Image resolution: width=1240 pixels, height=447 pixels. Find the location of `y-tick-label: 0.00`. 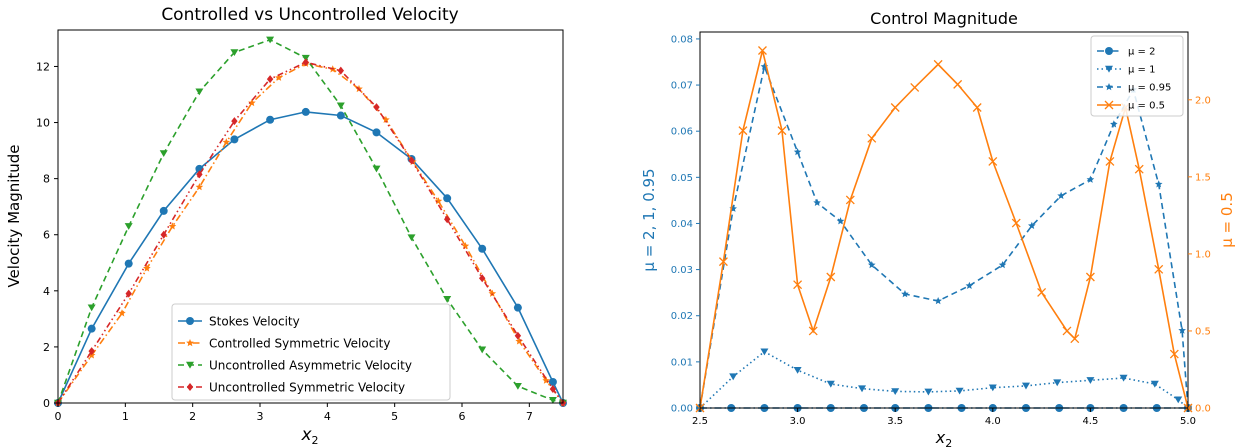

y-tick-label: 0.00 is located at coordinates (682, 409).